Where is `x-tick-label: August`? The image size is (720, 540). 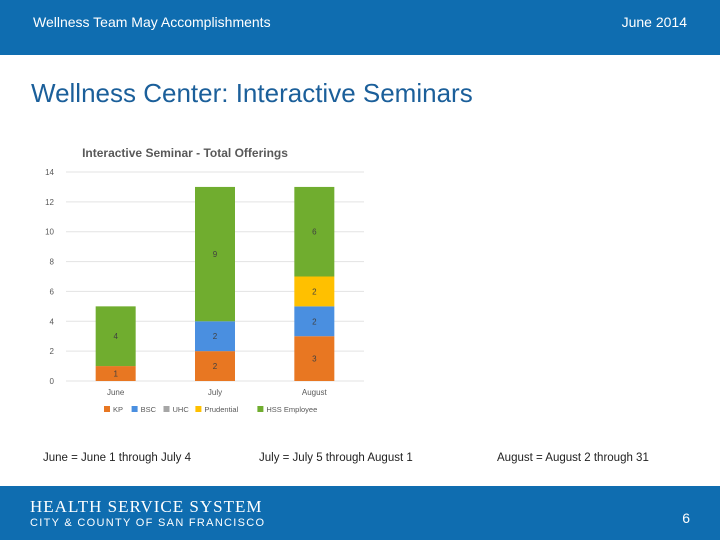 x-tick-label: August is located at coordinates (315, 392).